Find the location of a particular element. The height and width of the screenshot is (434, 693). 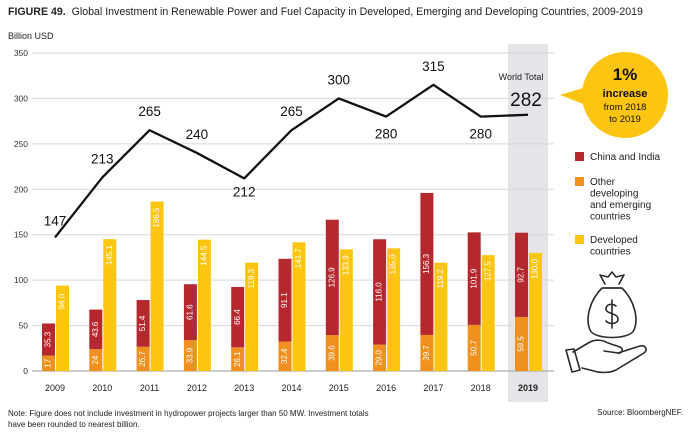

y-tick-label: 250 is located at coordinates (21, 144).